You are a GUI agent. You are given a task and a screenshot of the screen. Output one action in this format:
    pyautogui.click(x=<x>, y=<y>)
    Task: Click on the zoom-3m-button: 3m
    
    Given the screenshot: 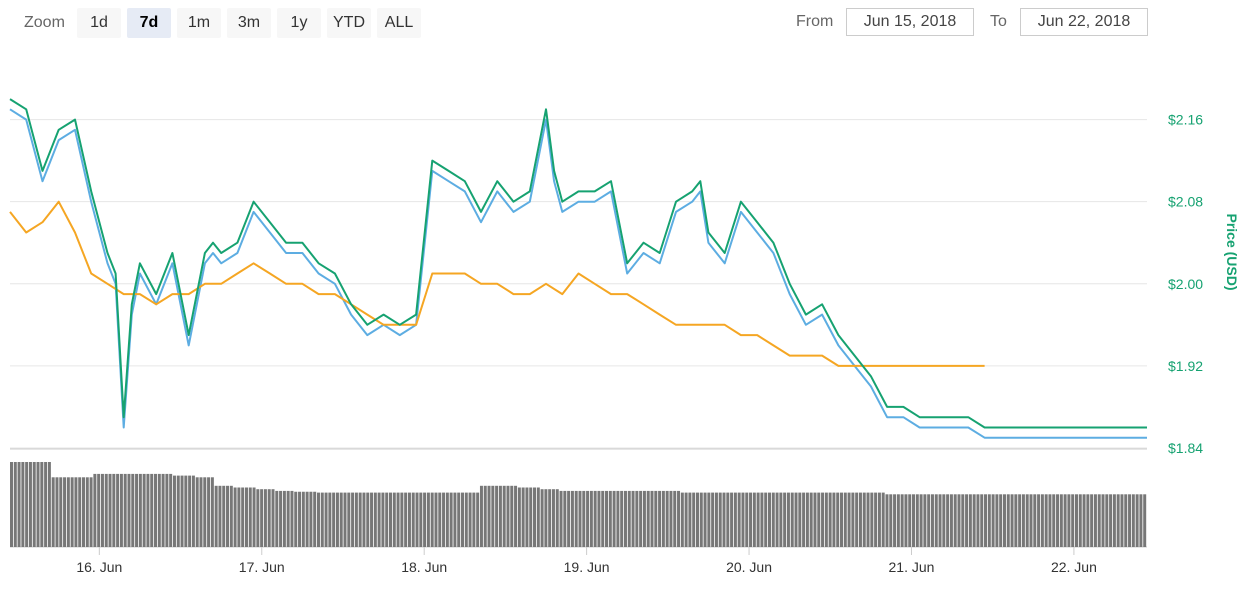 What is the action you would take?
    pyautogui.click(x=249, y=23)
    